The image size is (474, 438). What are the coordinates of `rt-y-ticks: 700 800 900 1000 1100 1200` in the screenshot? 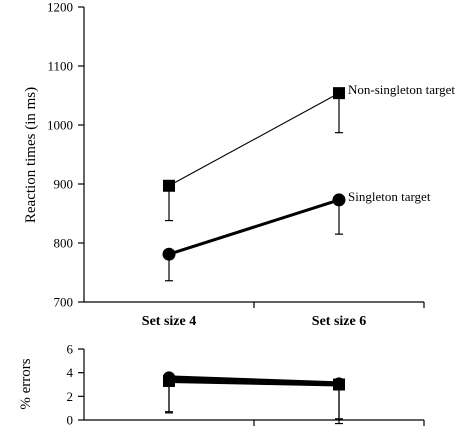 It's located at (65, 155).